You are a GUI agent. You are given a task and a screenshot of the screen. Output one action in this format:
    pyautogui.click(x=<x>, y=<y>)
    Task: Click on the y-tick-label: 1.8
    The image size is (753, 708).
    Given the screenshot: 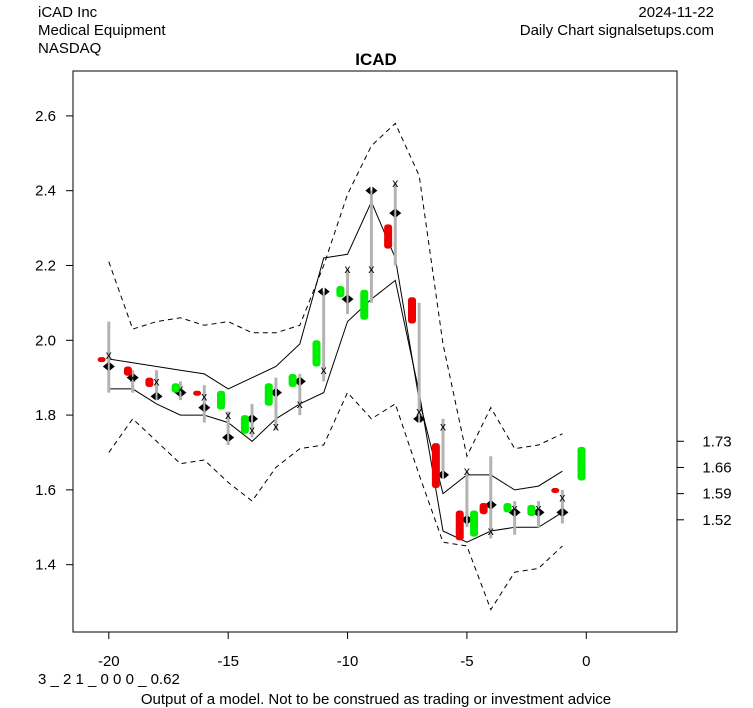 What is the action you would take?
    pyautogui.click(x=45, y=415)
    